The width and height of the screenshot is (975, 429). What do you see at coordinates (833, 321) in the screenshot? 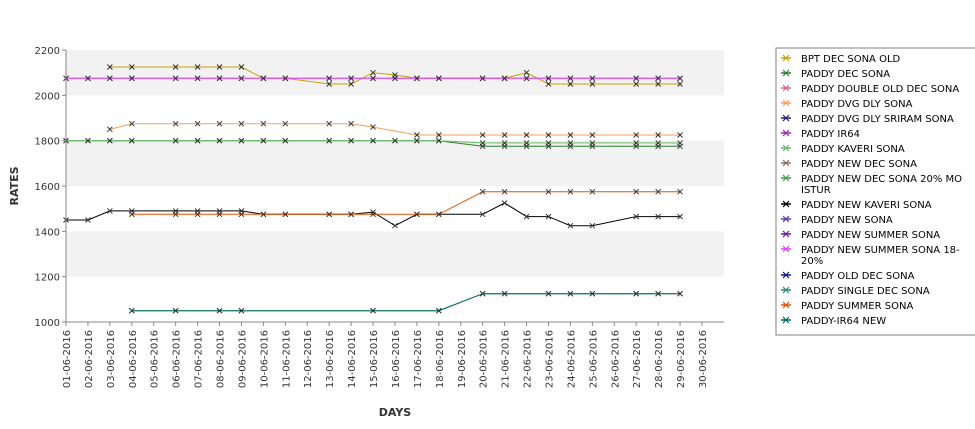
I see `legend-item: PADDY-IR64 NEW` at bounding box center [833, 321].